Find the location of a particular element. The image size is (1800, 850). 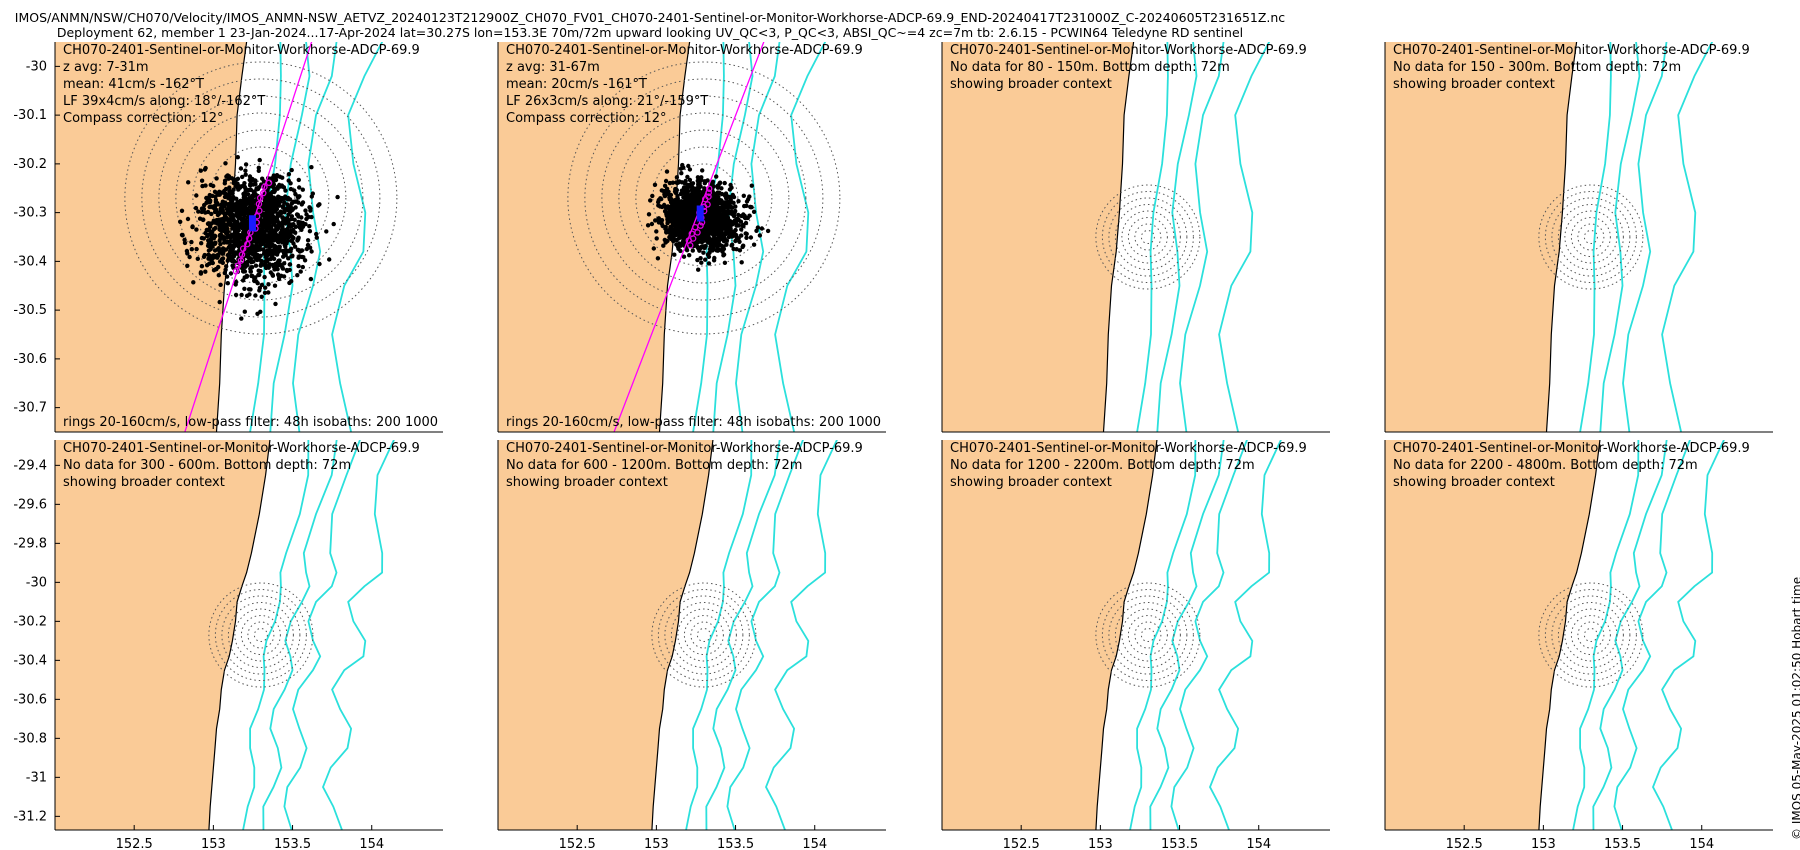

panel-annotation: mean: 41cm/s -162°T is located at coordinates (133, 84).